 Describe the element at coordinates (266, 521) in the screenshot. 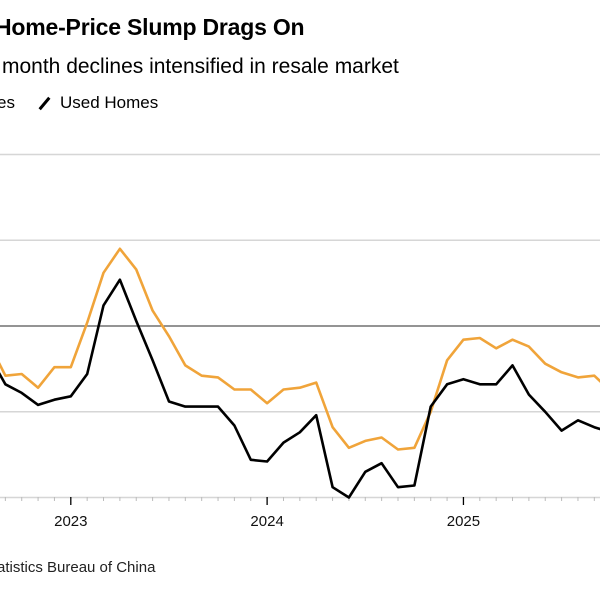

I see `x-tick-label: 2024` at that location.